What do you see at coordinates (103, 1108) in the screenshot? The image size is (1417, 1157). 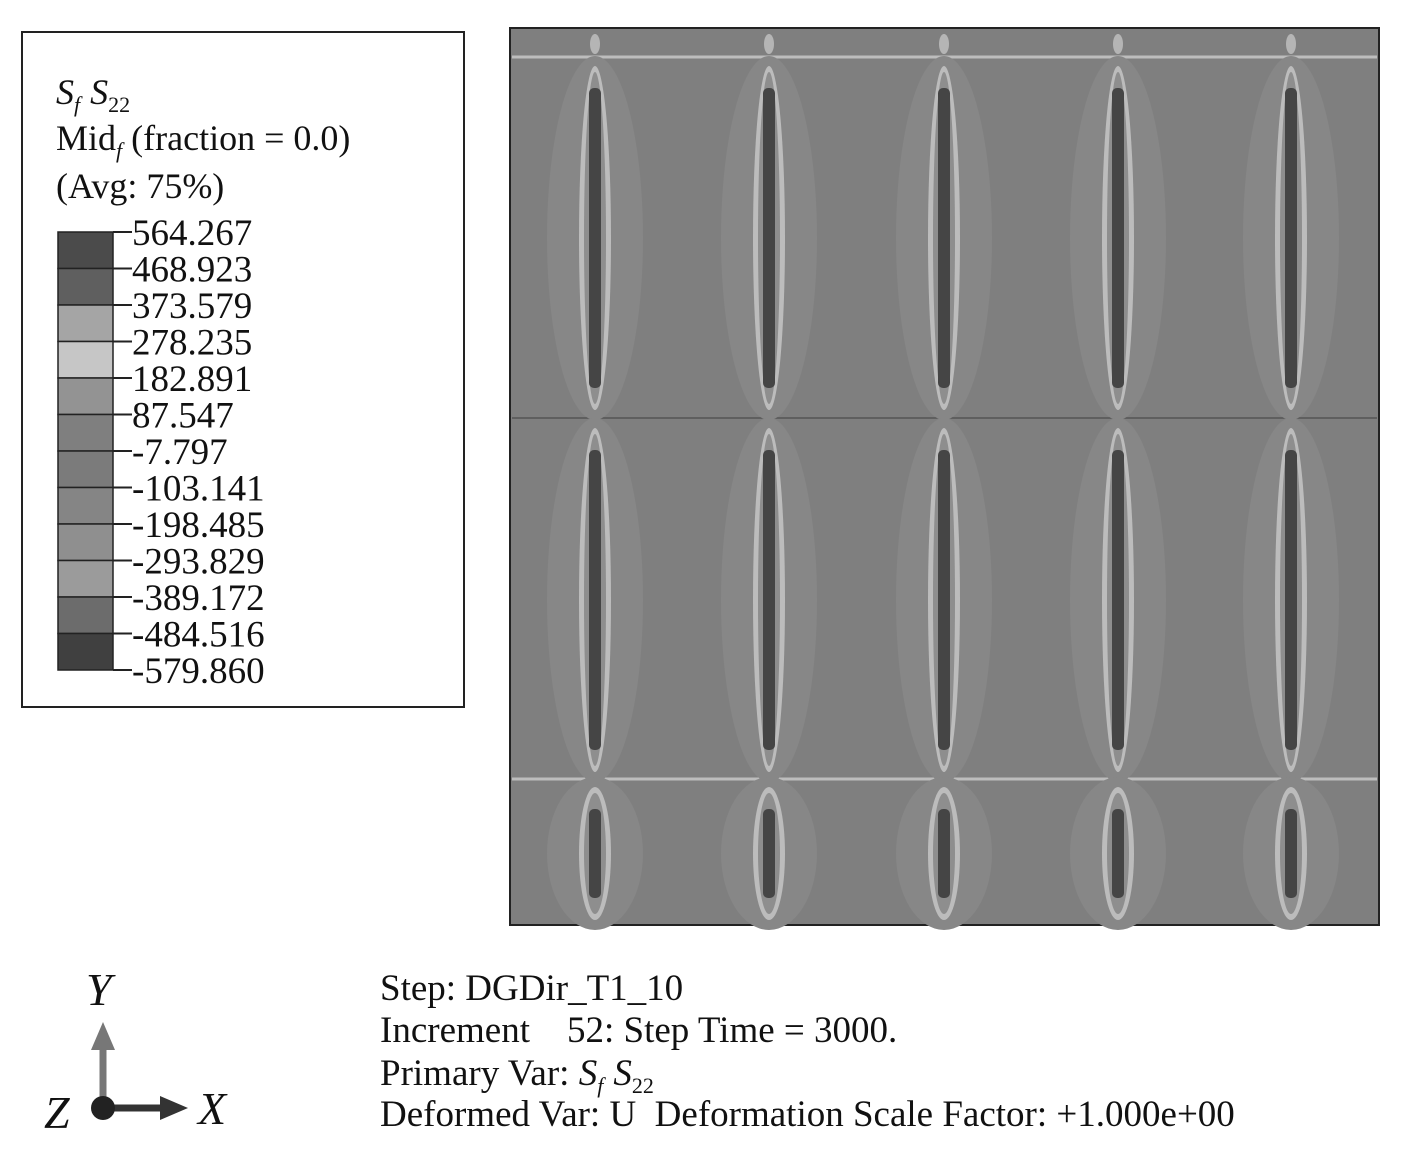 I see `z-origin` at bounding box center [103, 1108].